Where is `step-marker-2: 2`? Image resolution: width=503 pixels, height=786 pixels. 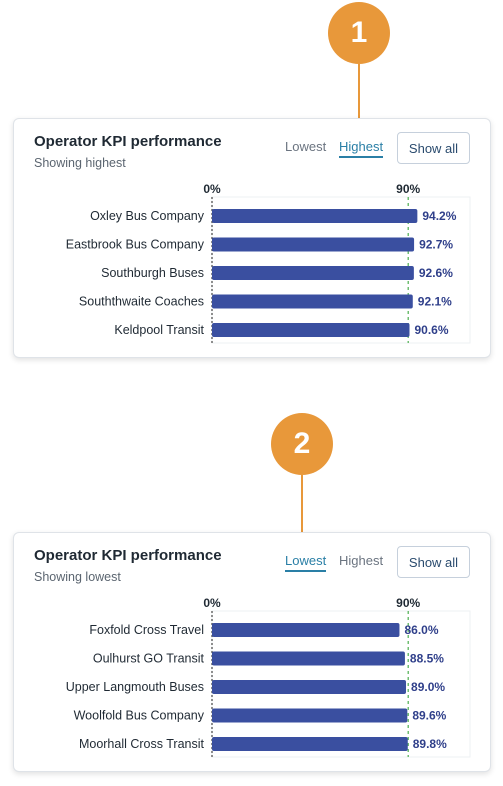 step-marker-2: 2 is located at coordinates (302, 444).